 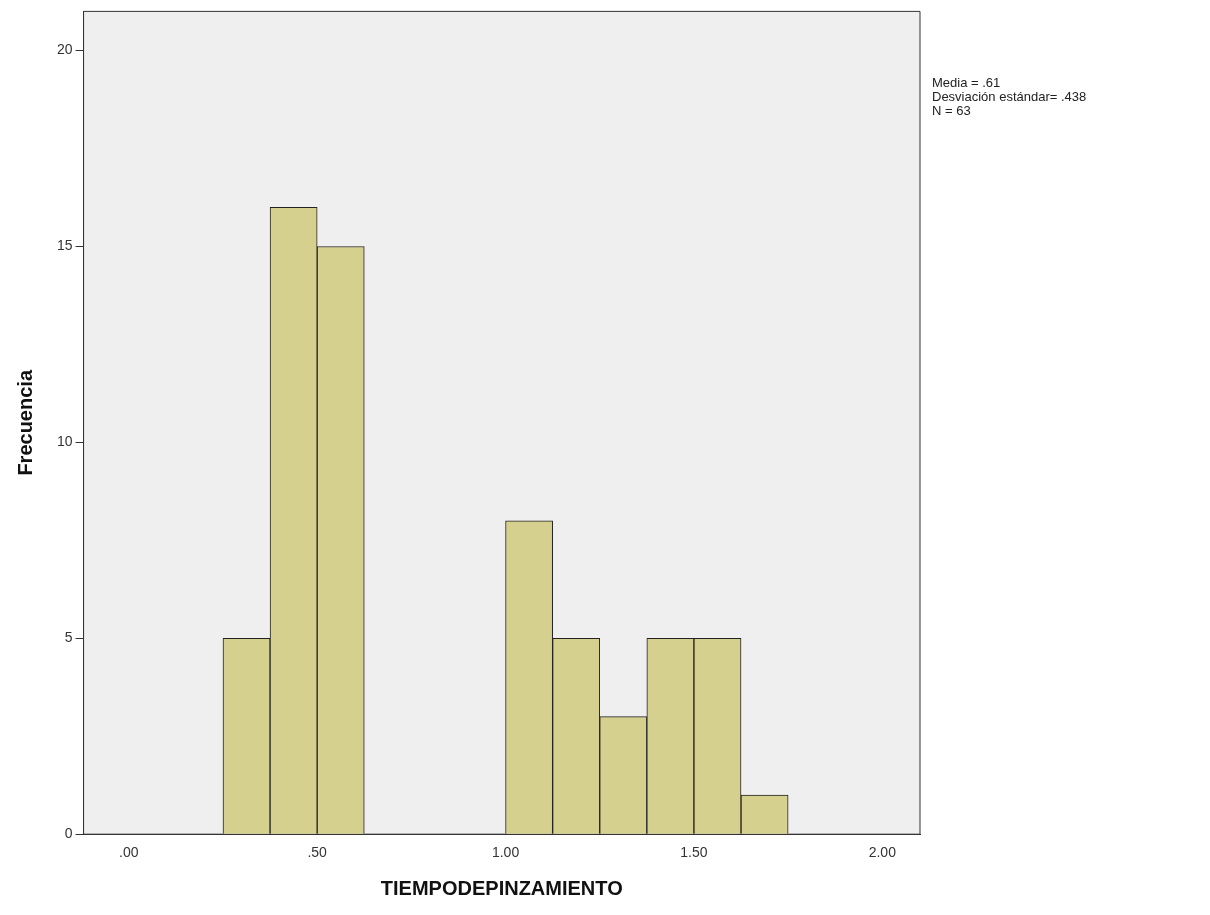 What do you see at coordinates (694, 852) in the screenshot?
I see `x-tick-label: 1.50` at bounding box center [694, 852].